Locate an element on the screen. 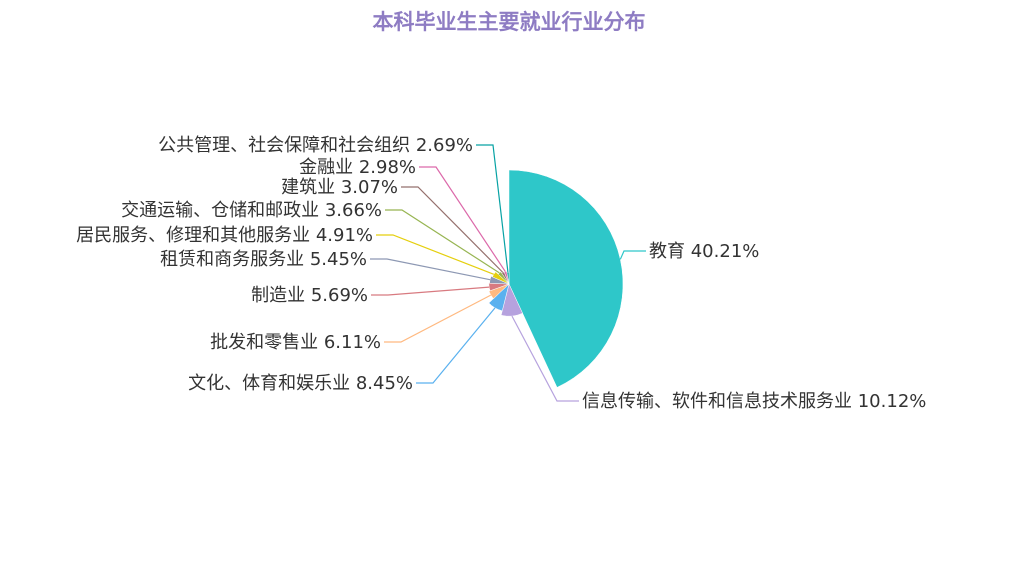  slice-percent: 3.66% is located at coordinates (353, 210).